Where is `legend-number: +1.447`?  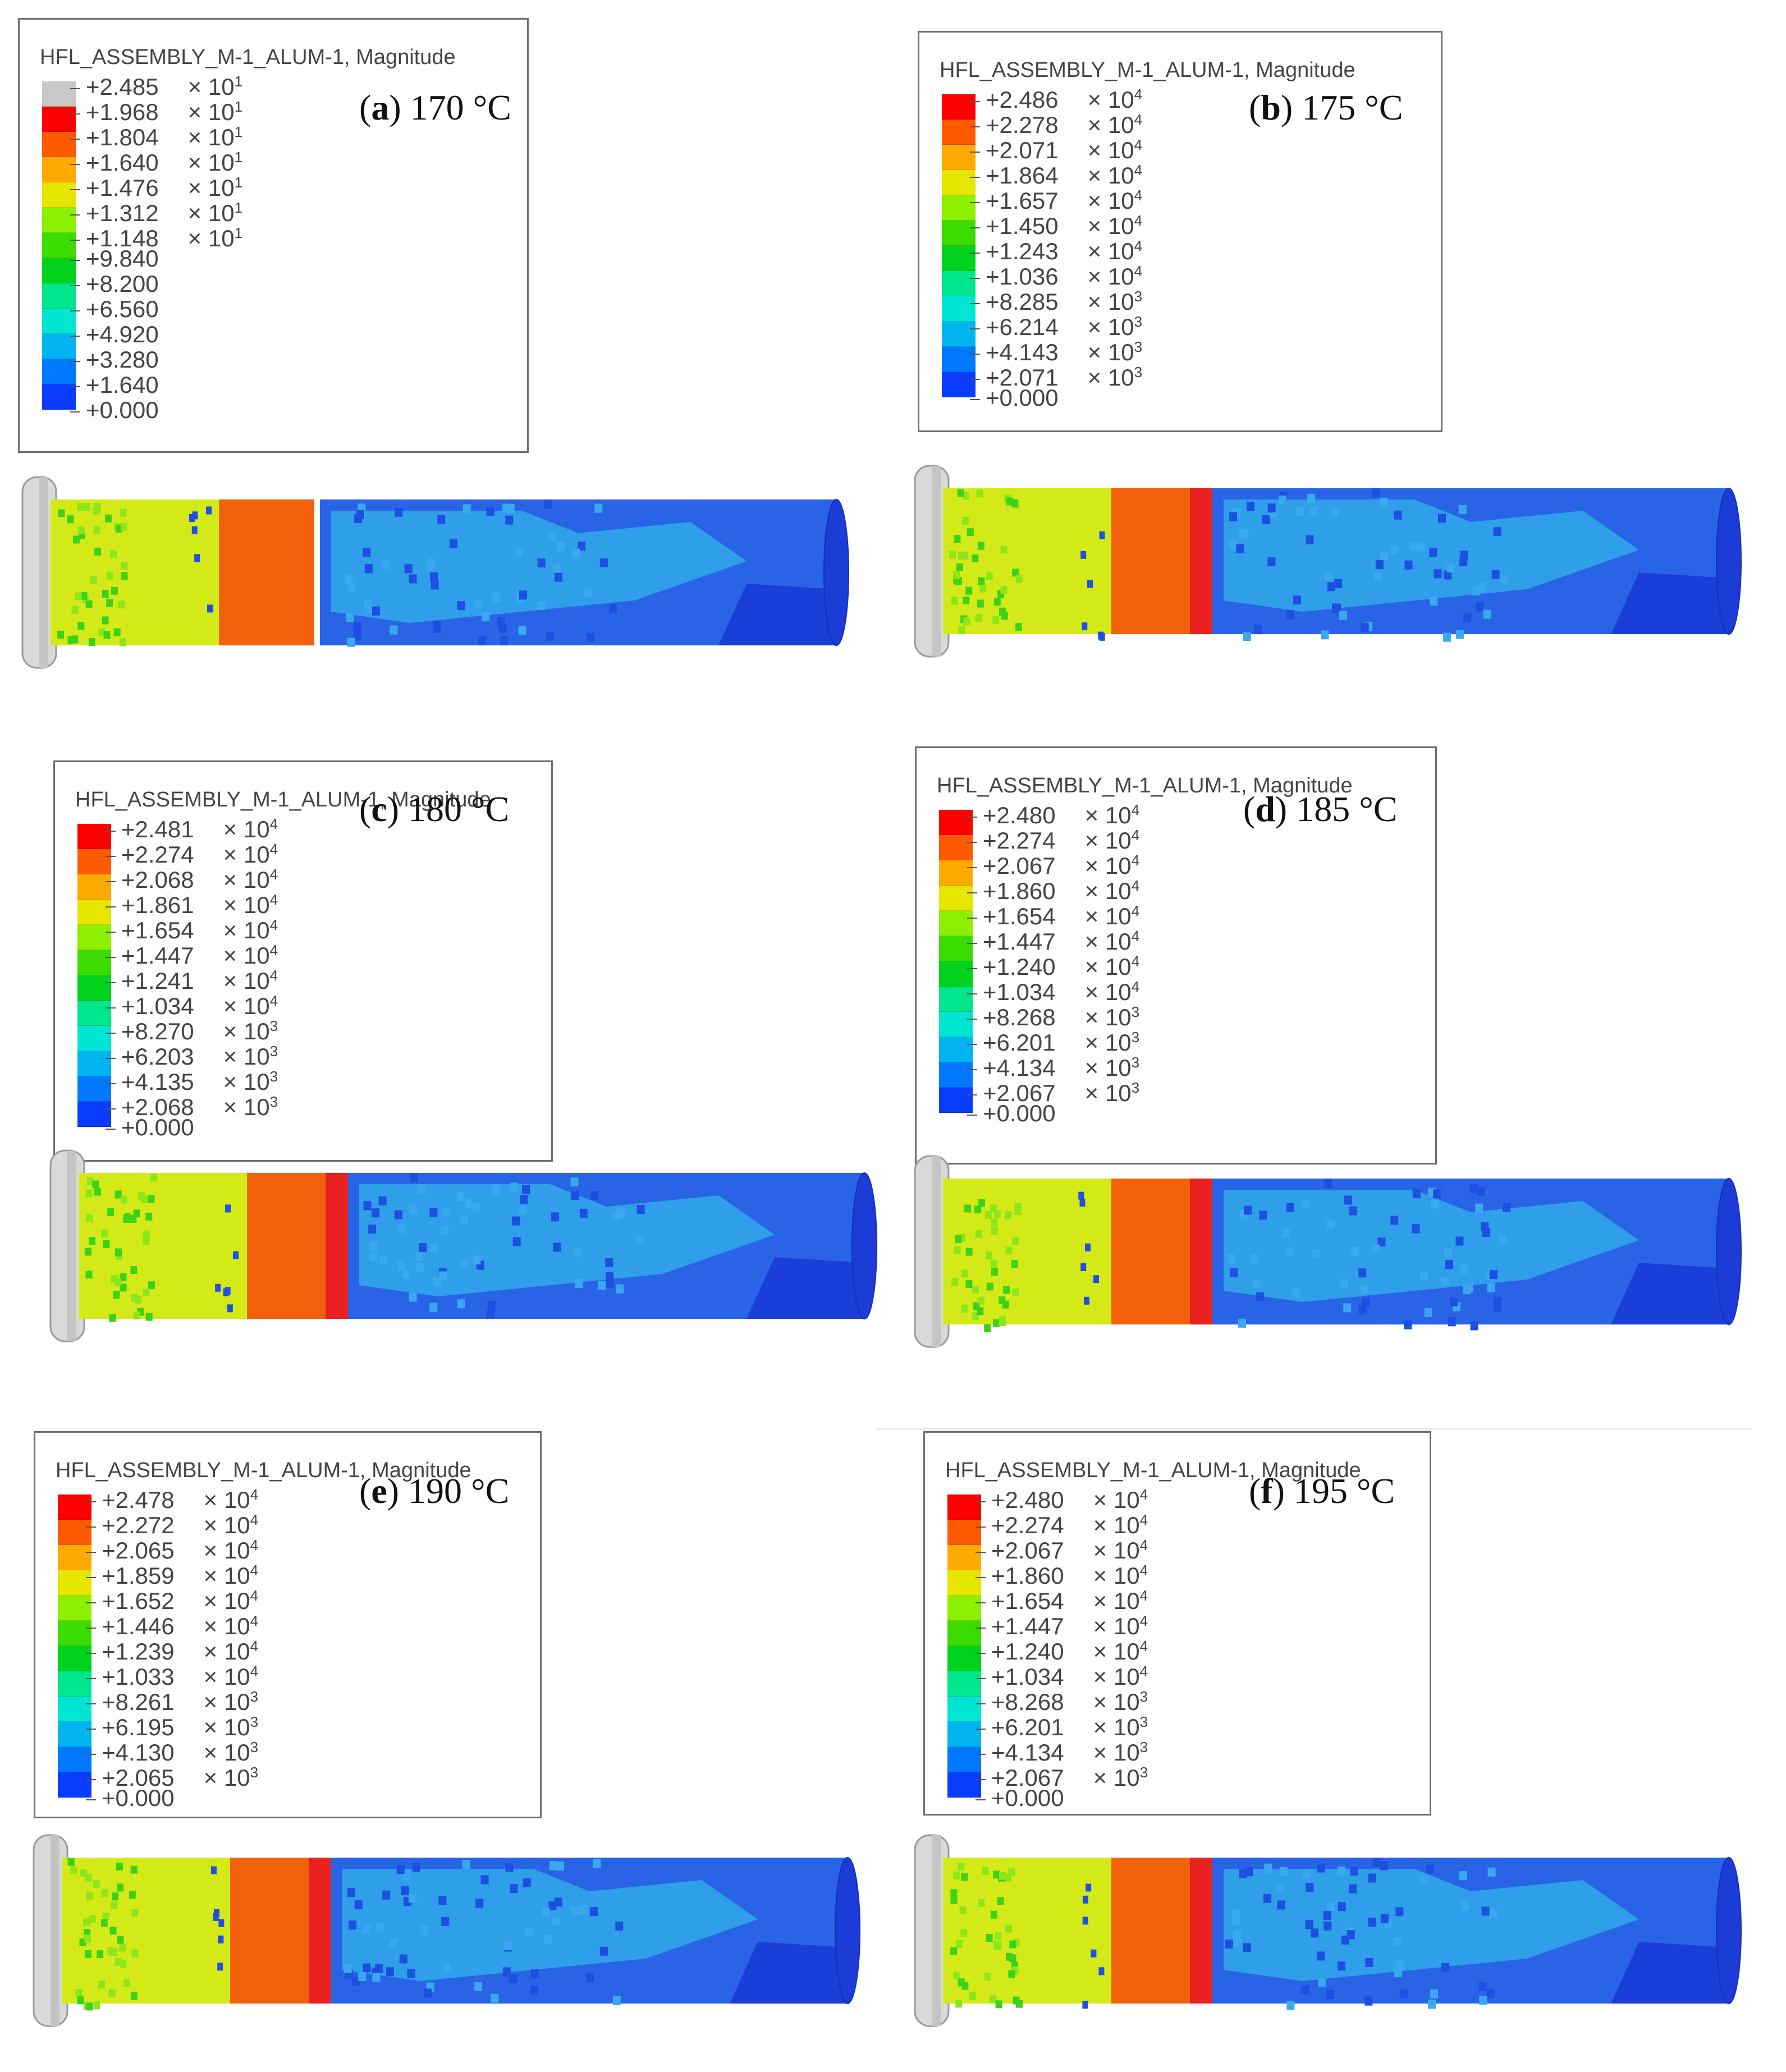 legend-number: +1.447 is located at coordinates (1027, 1626).